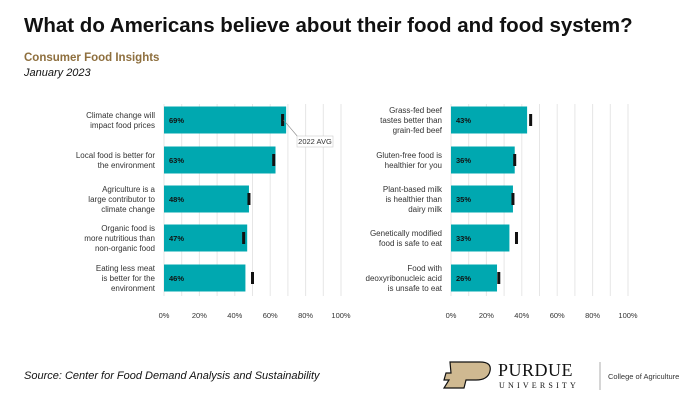 This screenshot has width=700, height=420. Describe the element at coordinates (463, 278) in the screenshot. I see `bar-value-label: 26%` at that location.